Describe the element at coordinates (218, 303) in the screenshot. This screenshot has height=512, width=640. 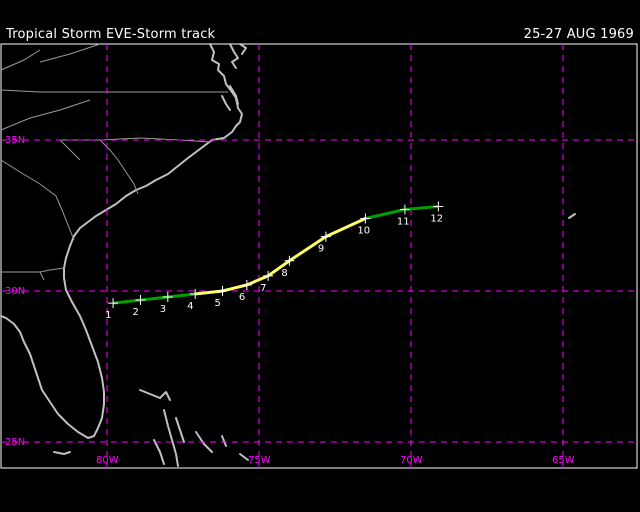
I see `track-point-label: 5` at that location.